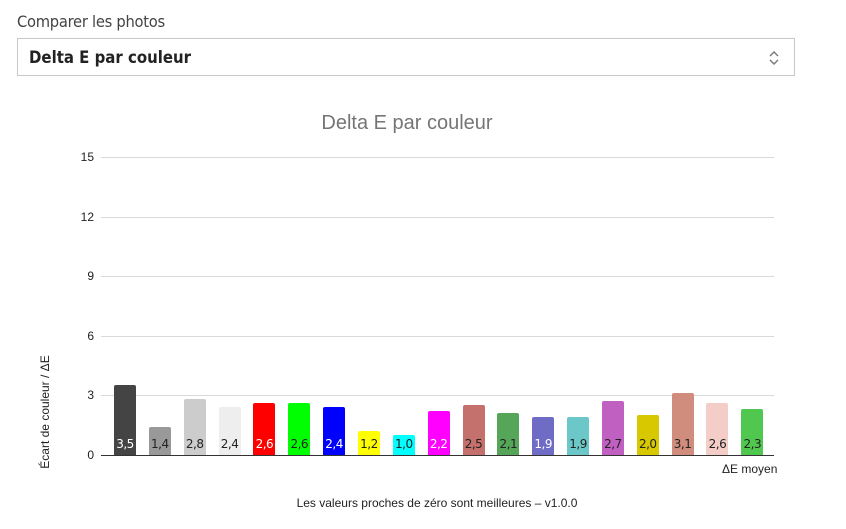 This screenshot has width=846, height=529. I want to click on bar-value-label: 3,5, so click(125, 443).